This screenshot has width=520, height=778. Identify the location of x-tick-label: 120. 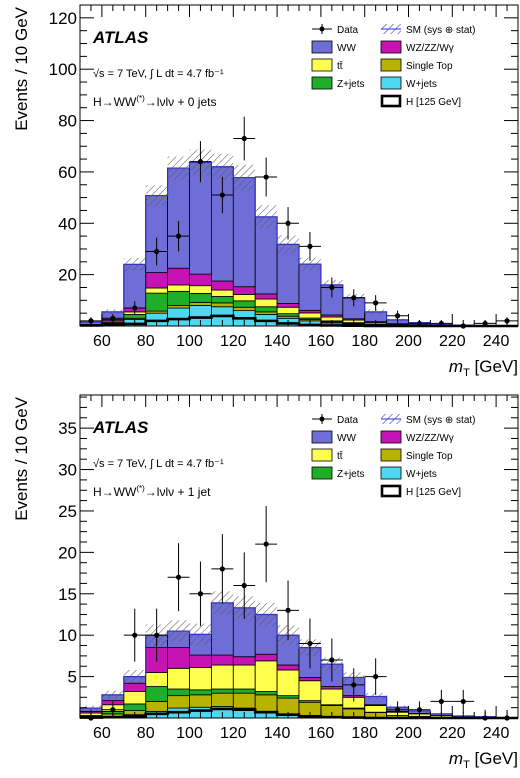
(233, 733).